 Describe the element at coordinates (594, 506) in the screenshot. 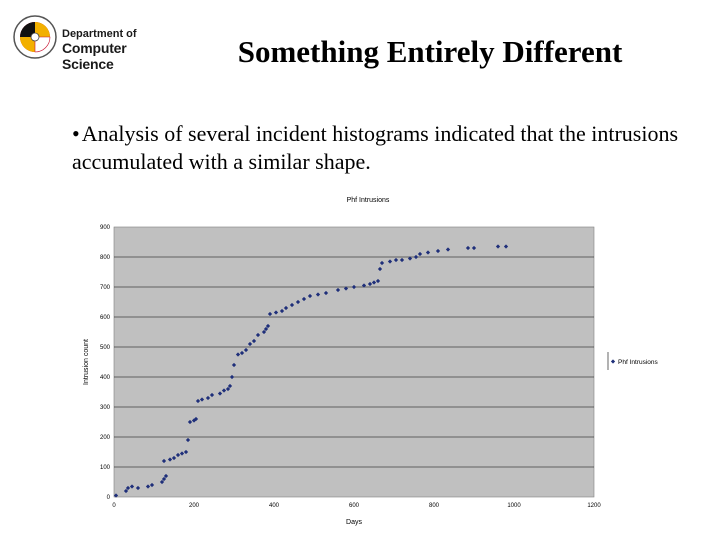

I see `x-tick-label: 1200` at that location.